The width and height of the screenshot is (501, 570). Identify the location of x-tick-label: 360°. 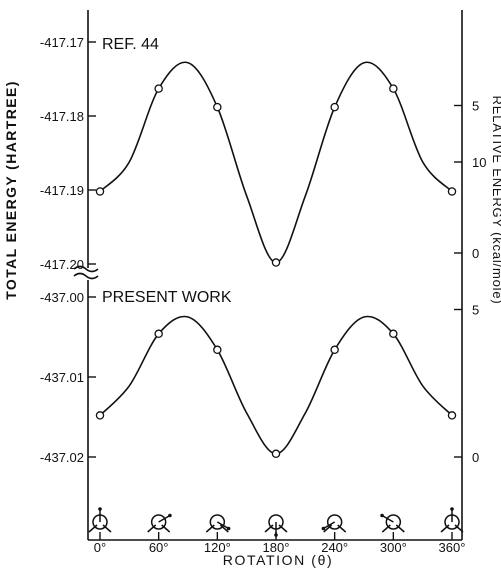
(452, 547).